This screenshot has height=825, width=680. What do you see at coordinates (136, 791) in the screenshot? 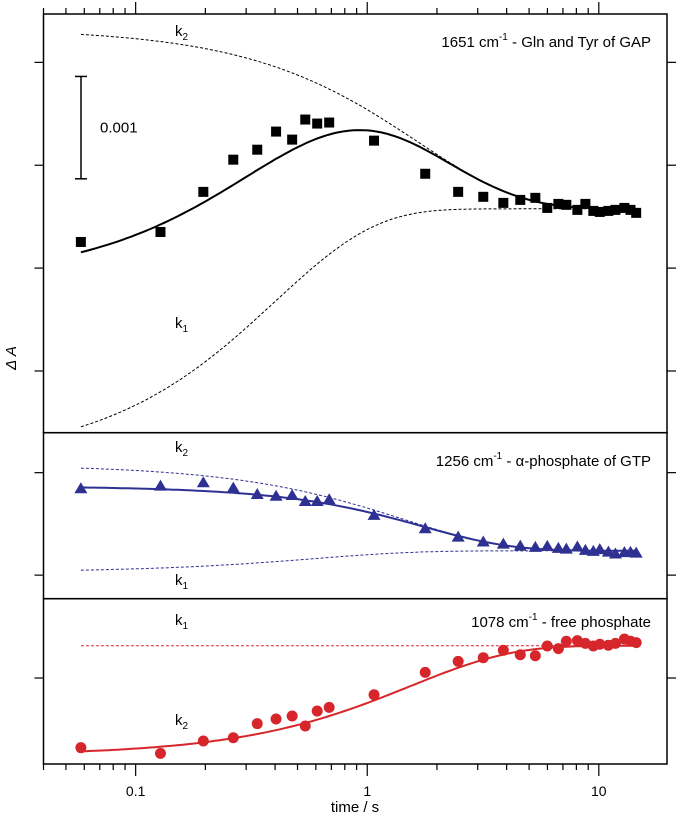
I see `x-tick-label: 0.1` at bounding box center [136, 791].